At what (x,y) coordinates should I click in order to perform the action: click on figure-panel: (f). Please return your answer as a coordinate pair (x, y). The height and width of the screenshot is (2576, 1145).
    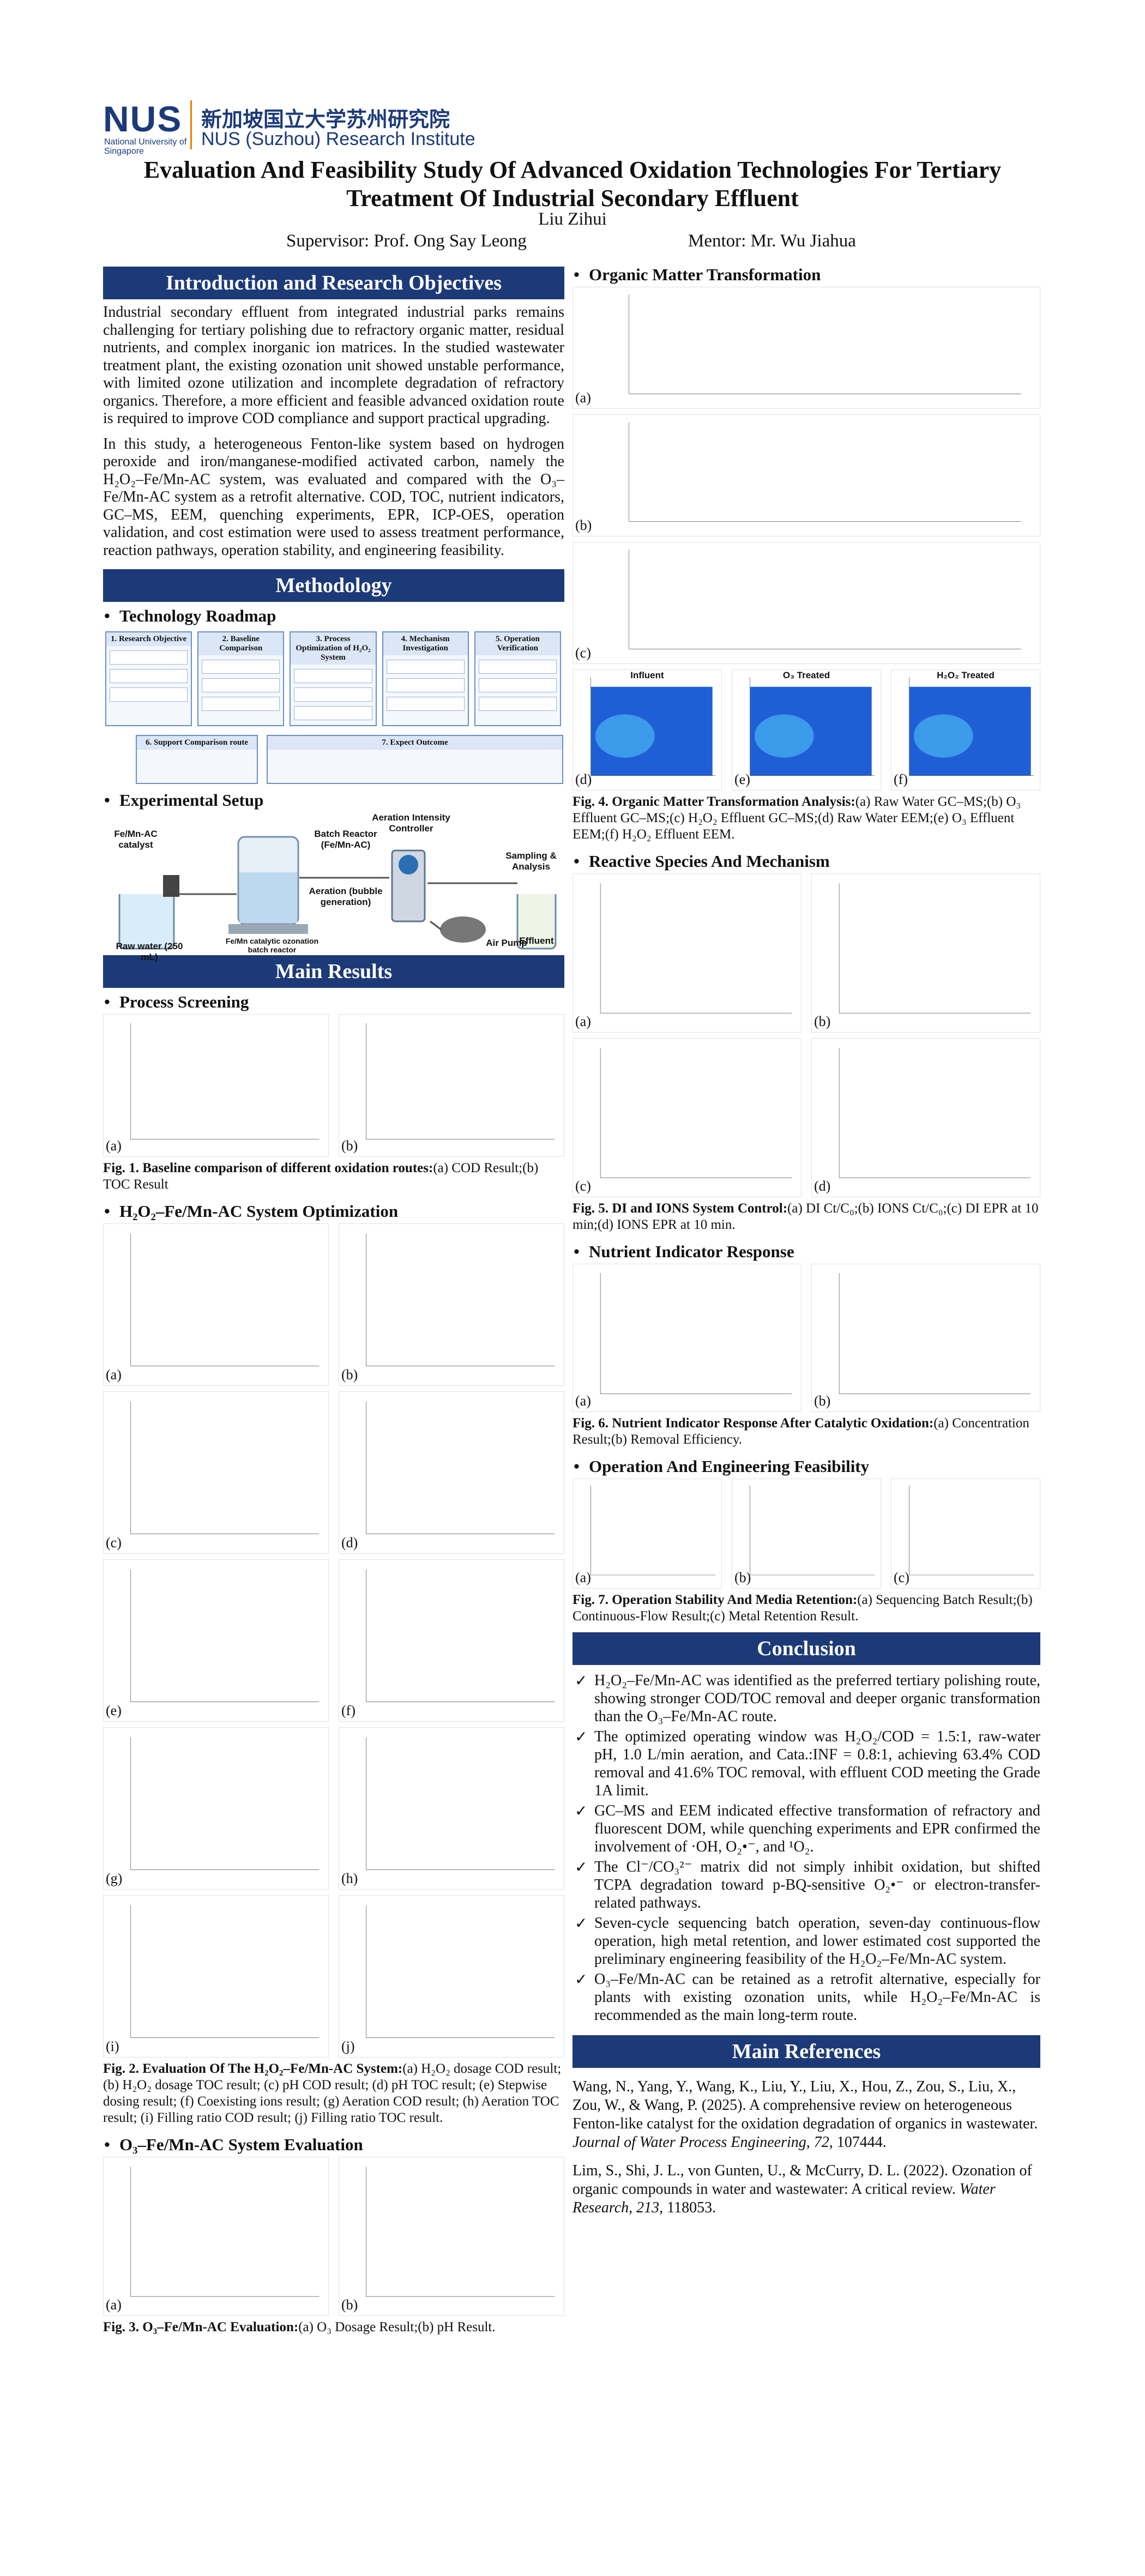
    Looking at the image, I should click on (451, 1641).